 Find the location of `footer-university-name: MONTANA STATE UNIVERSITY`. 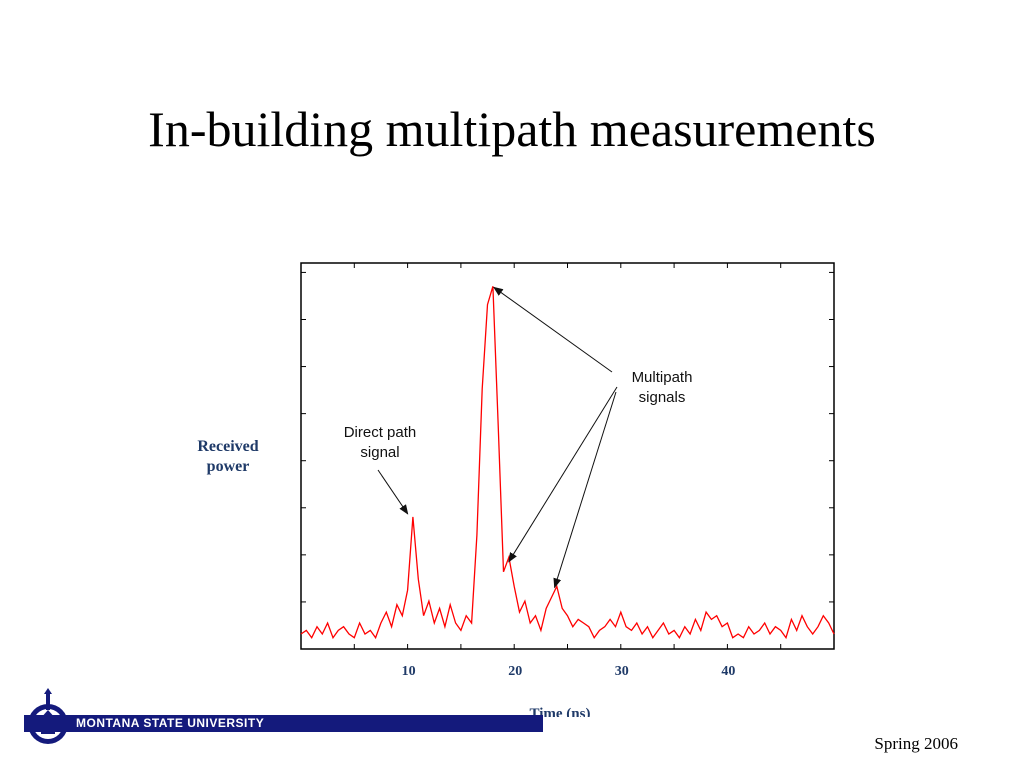

footer-university-name: MONTANA STATE UNIVERSITY is located at coordinates (170, 723).